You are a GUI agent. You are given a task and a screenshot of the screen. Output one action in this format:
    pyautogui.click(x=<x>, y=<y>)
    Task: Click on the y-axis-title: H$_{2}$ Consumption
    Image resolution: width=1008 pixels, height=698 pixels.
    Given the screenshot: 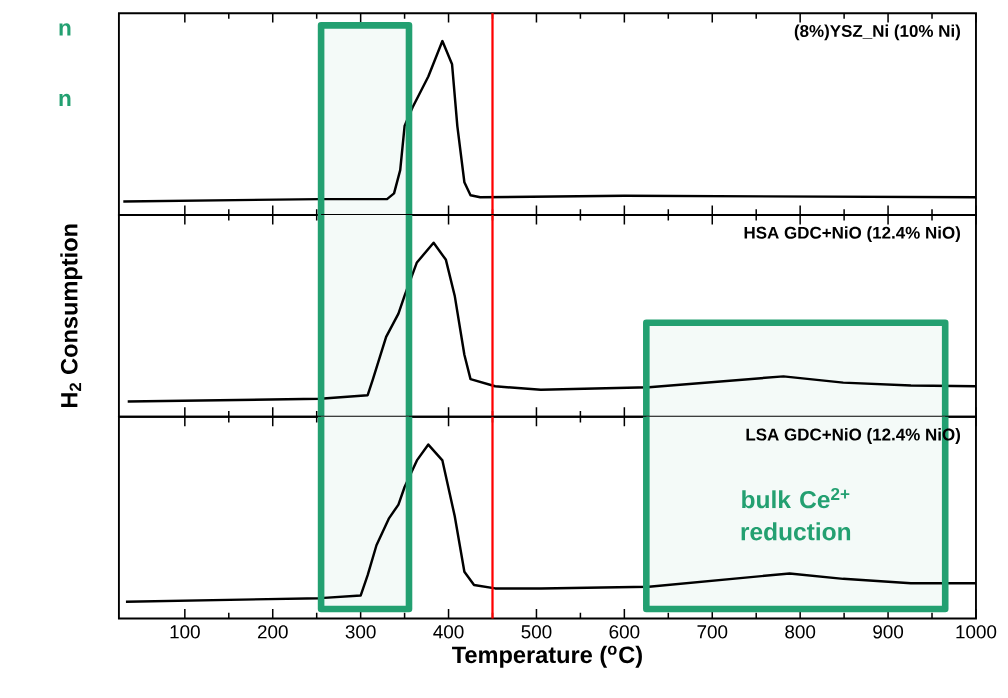 What is the action you would take?
    pyautogui.click(x=71, y=316)
    